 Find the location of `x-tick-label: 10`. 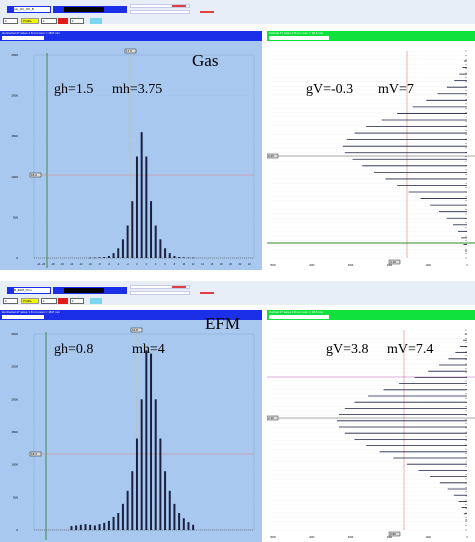

x-tick-label: 10 is located at coordinates (183, 264).